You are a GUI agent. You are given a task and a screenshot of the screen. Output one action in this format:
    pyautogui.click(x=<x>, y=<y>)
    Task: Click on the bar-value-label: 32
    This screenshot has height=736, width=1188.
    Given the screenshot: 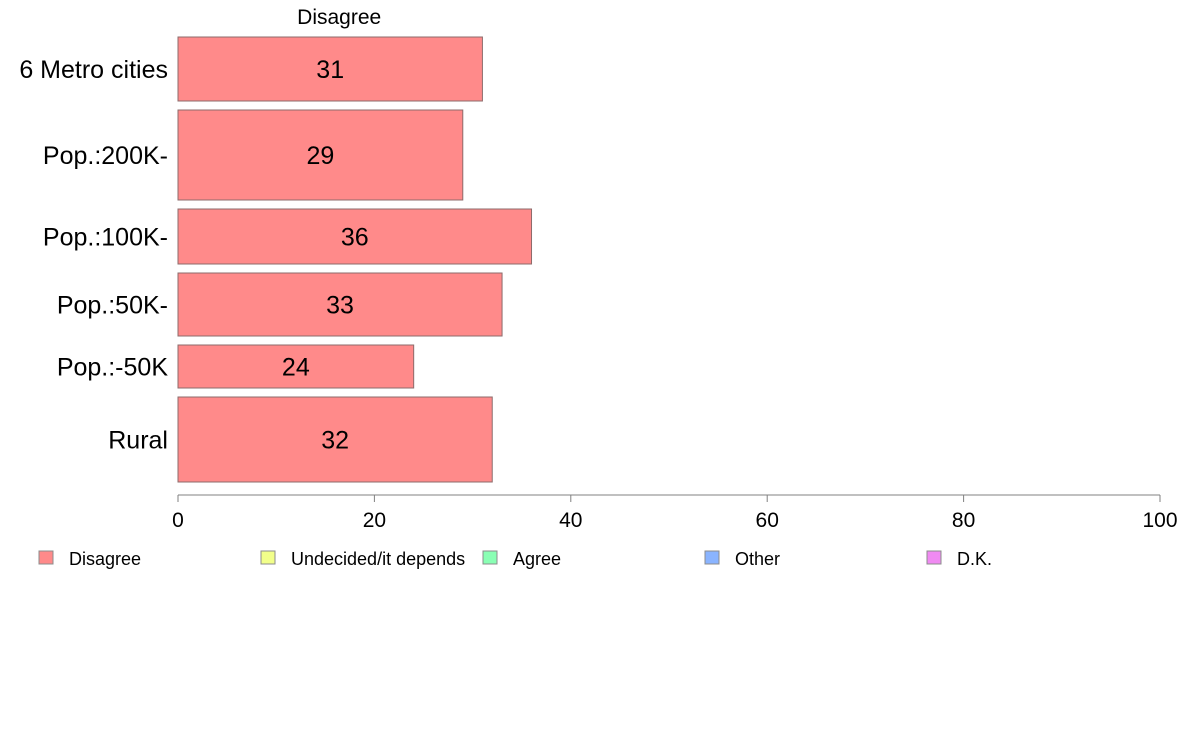 What is the action you would take?
    pyautogui.click(x=335, y=441)
    